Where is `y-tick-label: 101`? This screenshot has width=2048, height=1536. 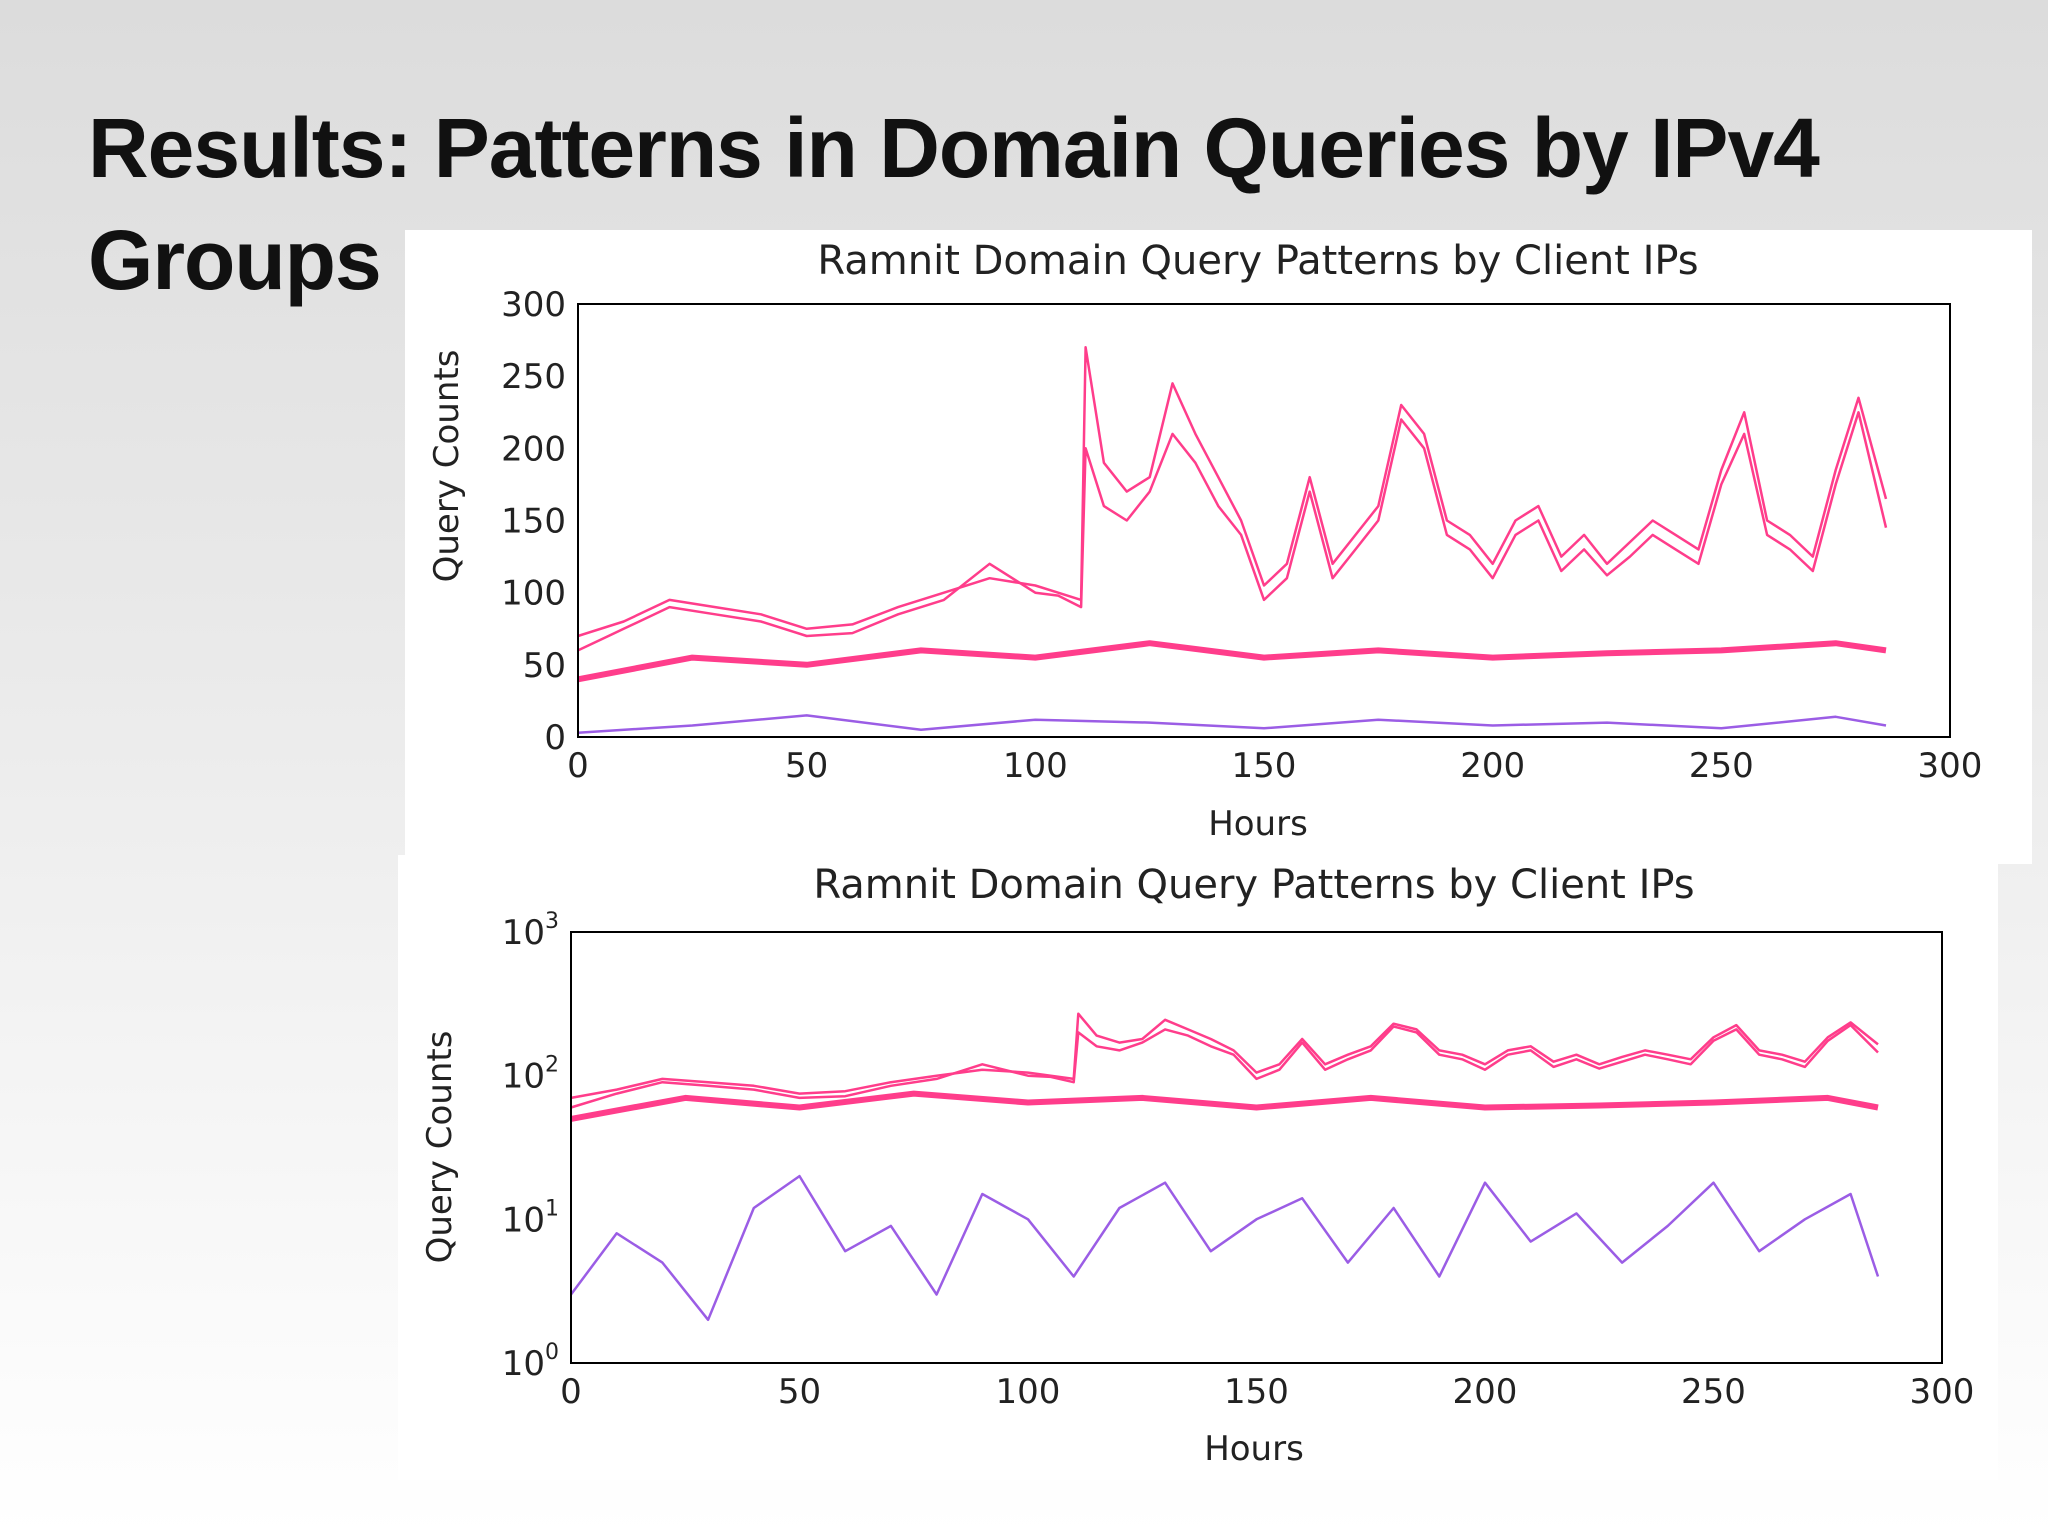
y-tick-label: 101 is located at coordinates (530, 1218).